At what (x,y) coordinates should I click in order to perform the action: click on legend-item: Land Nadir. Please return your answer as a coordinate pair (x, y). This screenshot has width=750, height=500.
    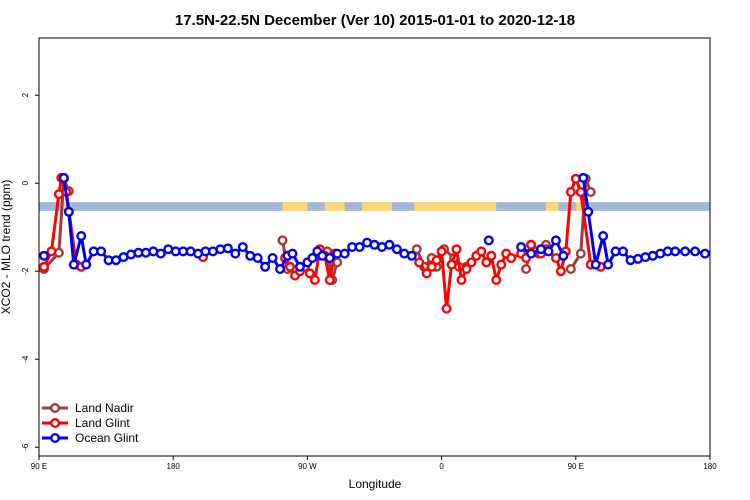
    Looking at the image, I should click on (88, 408).